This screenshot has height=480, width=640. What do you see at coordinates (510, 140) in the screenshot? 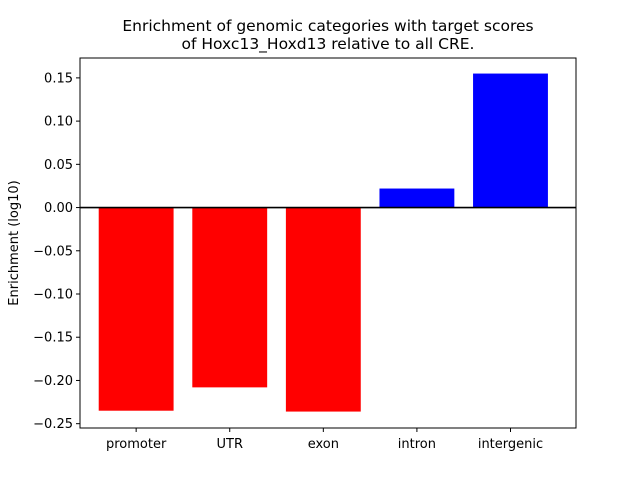
I see `bar-intergenic` at bounding box center [510, 140].